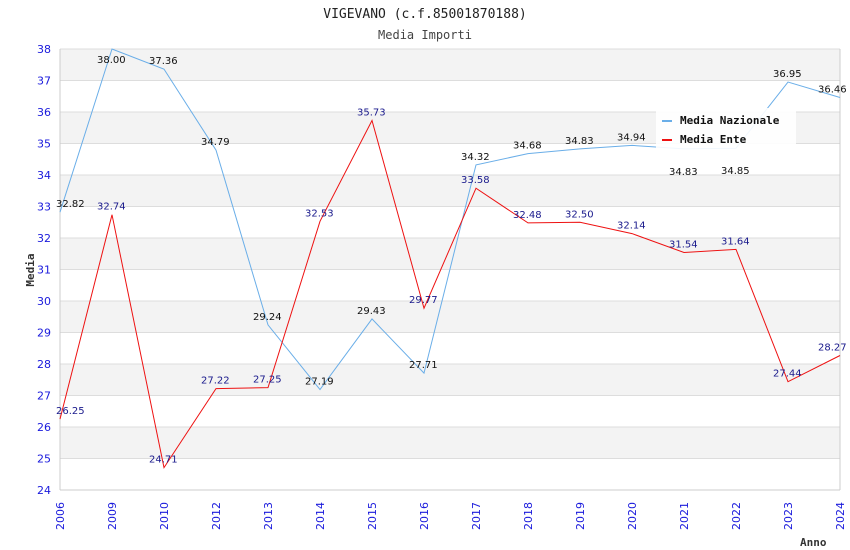  Describe the element at coordinates (44, 81) in the screenshot. I see `y-tick-label: 37` at that location.